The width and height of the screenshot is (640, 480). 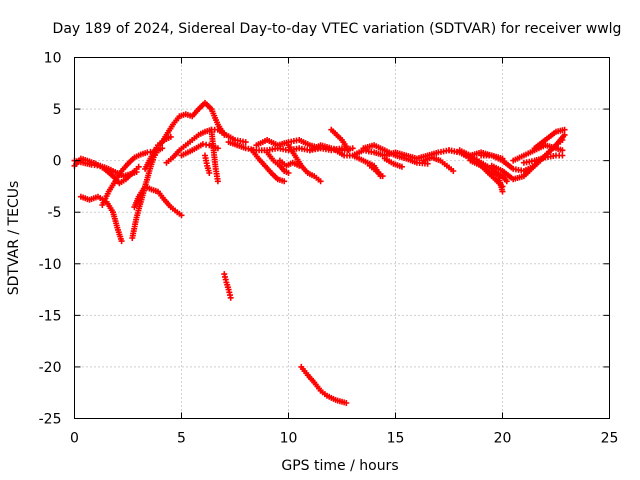 I want to click on x-tick-label: 0, so click(x=74, y=439).